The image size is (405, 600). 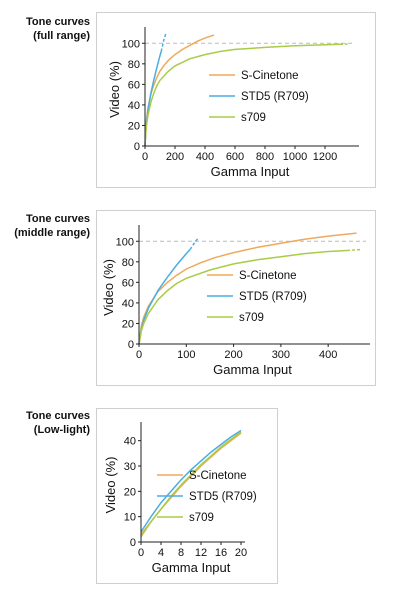 I want to click on panel-title-line2: (Low-light), so click(x=61, y=430).